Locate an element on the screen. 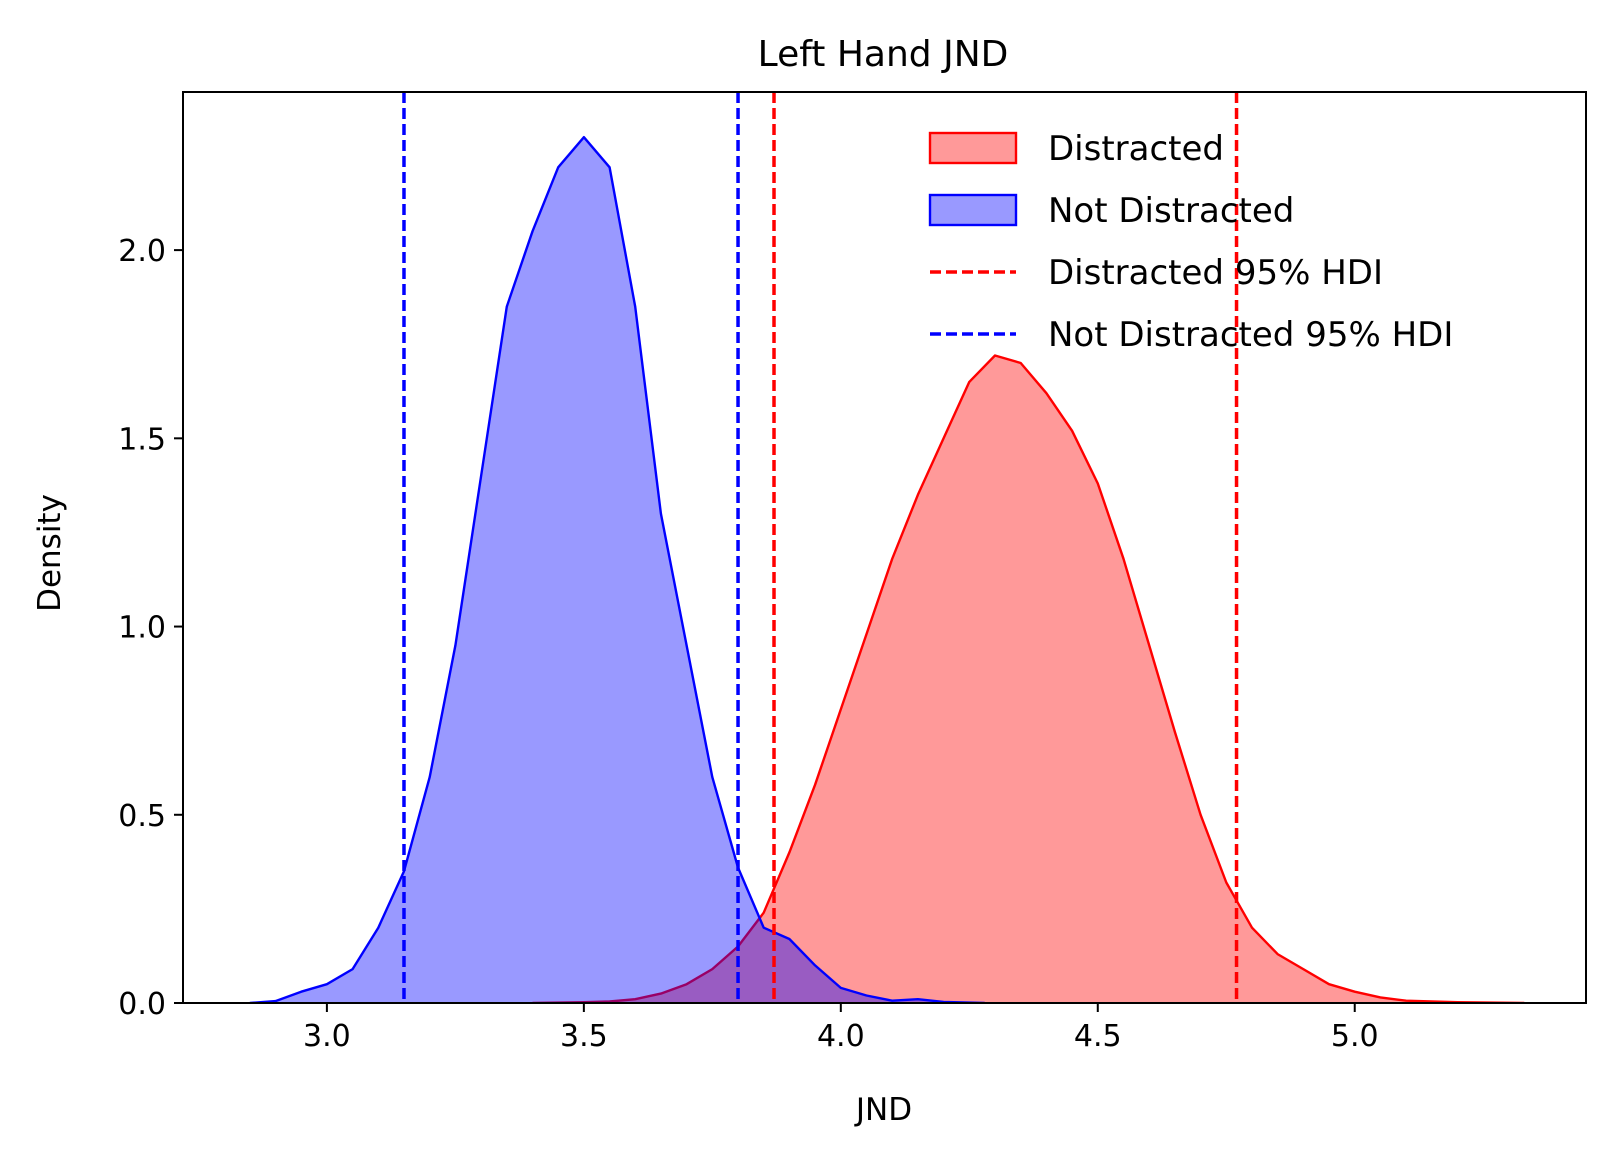 This screenshot has height=1154, width=1607. chart-title: Left Hand JND is located at coordinates (883, 54).